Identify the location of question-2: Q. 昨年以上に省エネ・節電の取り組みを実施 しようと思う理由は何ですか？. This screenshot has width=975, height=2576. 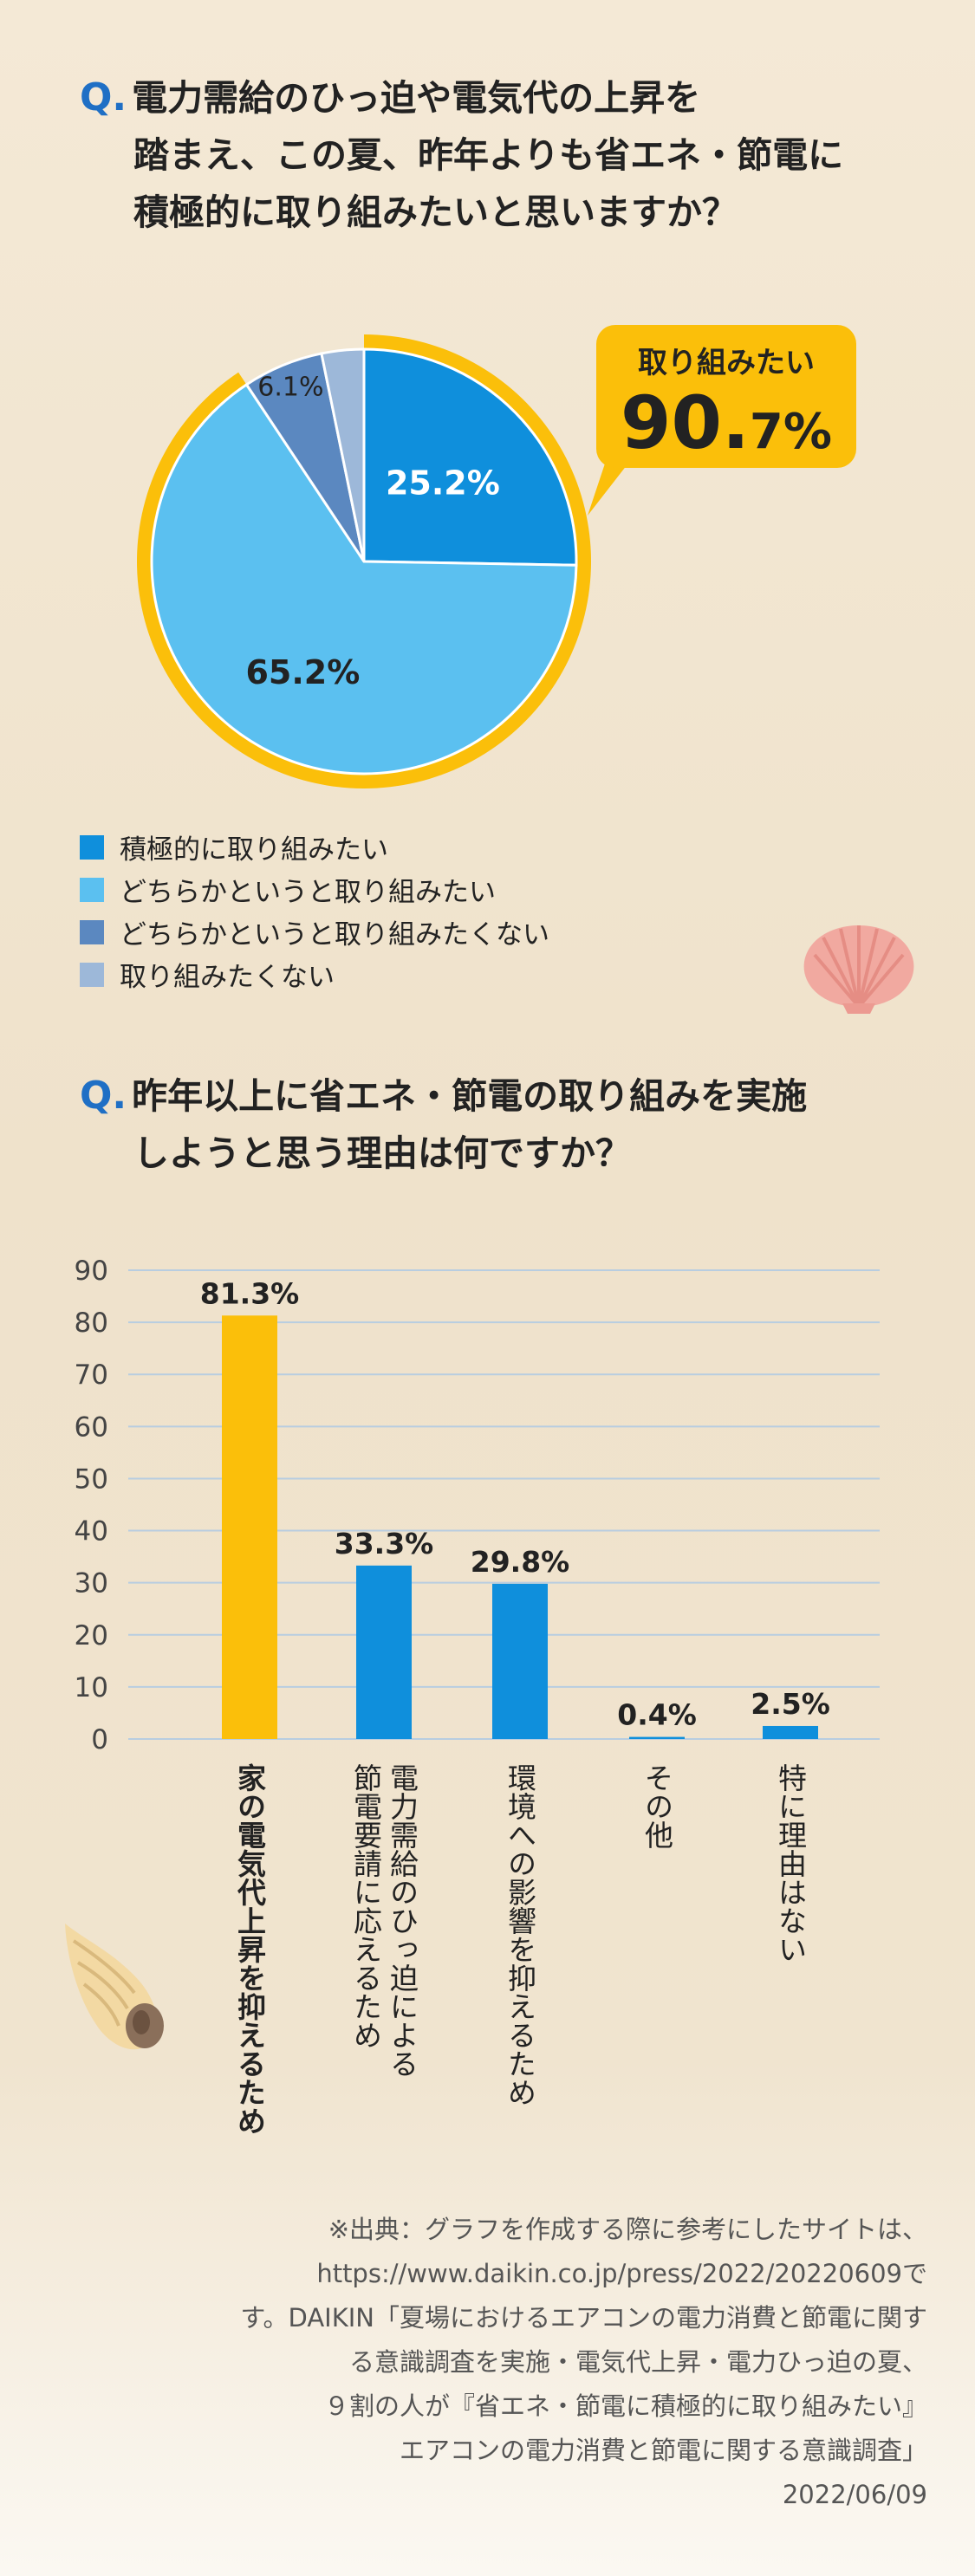
(443, 1124).